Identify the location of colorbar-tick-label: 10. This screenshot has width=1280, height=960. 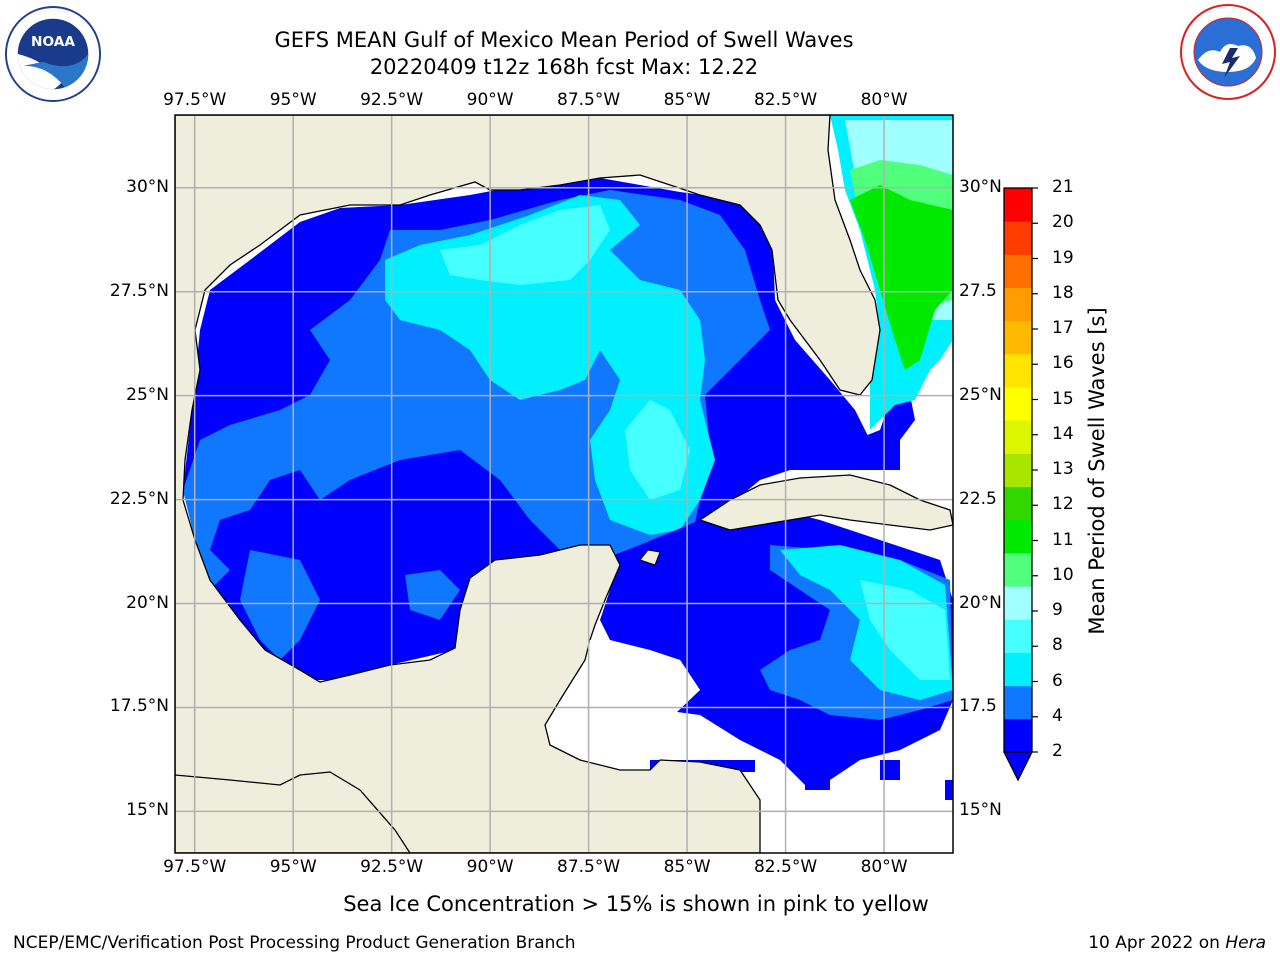
(1063, 574).